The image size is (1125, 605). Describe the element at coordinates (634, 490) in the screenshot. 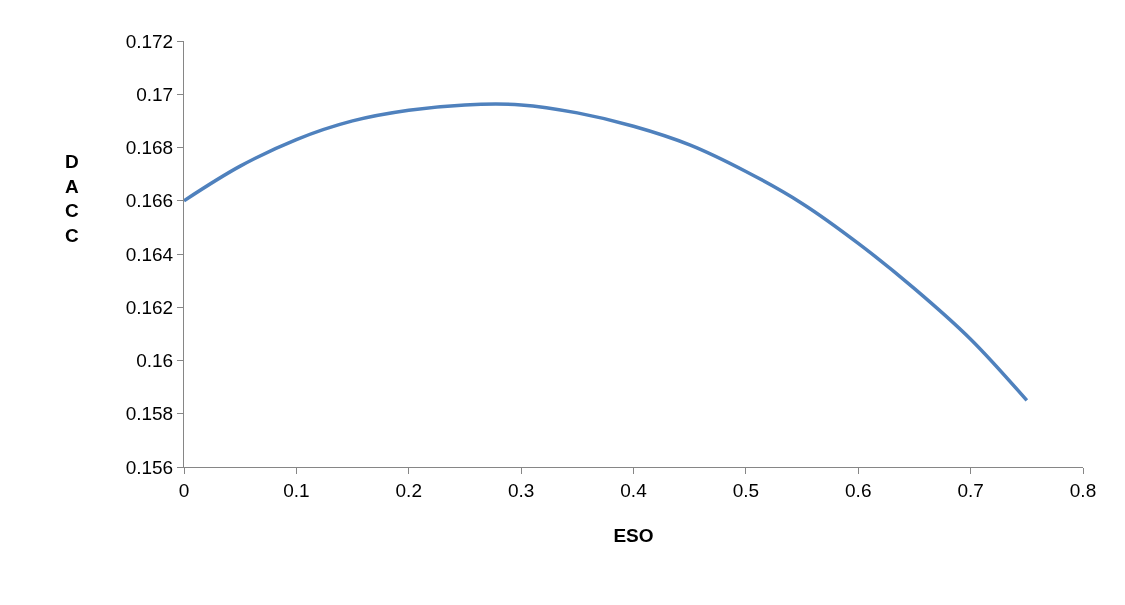

I see `x-tick-label: 0.4` at that location.